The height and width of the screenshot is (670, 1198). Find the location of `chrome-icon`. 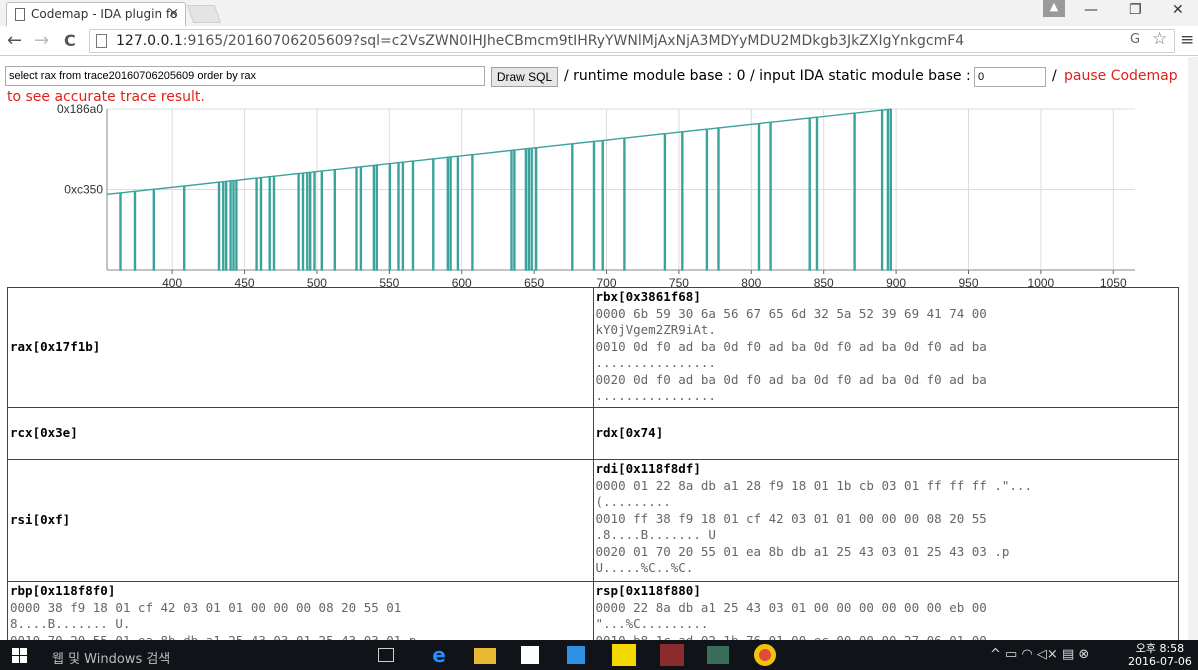

chrome-icon is located at coordinates (765, 655).